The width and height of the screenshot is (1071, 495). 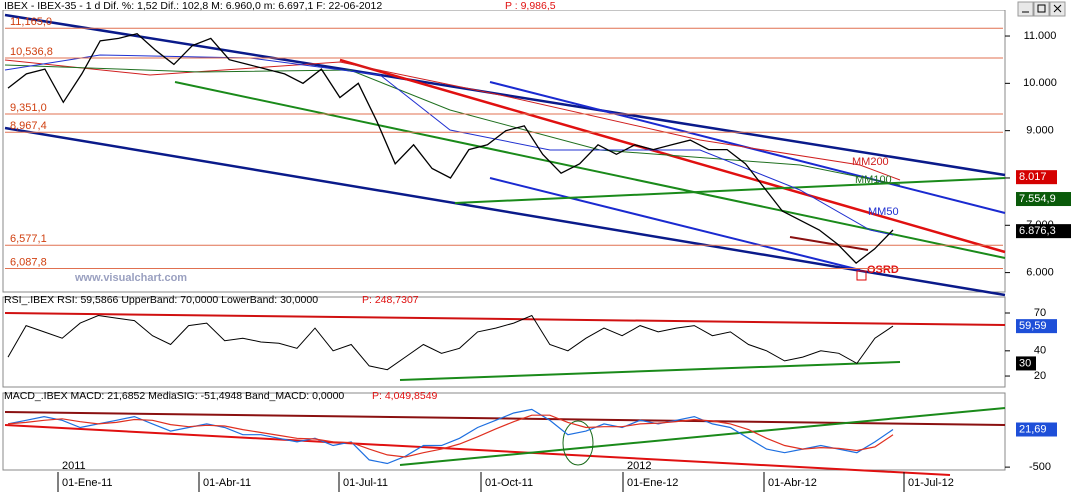 What do you see at coordinates (405, 396) in the screenshot?
I see `macd-header-extra: P: 4,049,8549` at bounding box center [405, 396].